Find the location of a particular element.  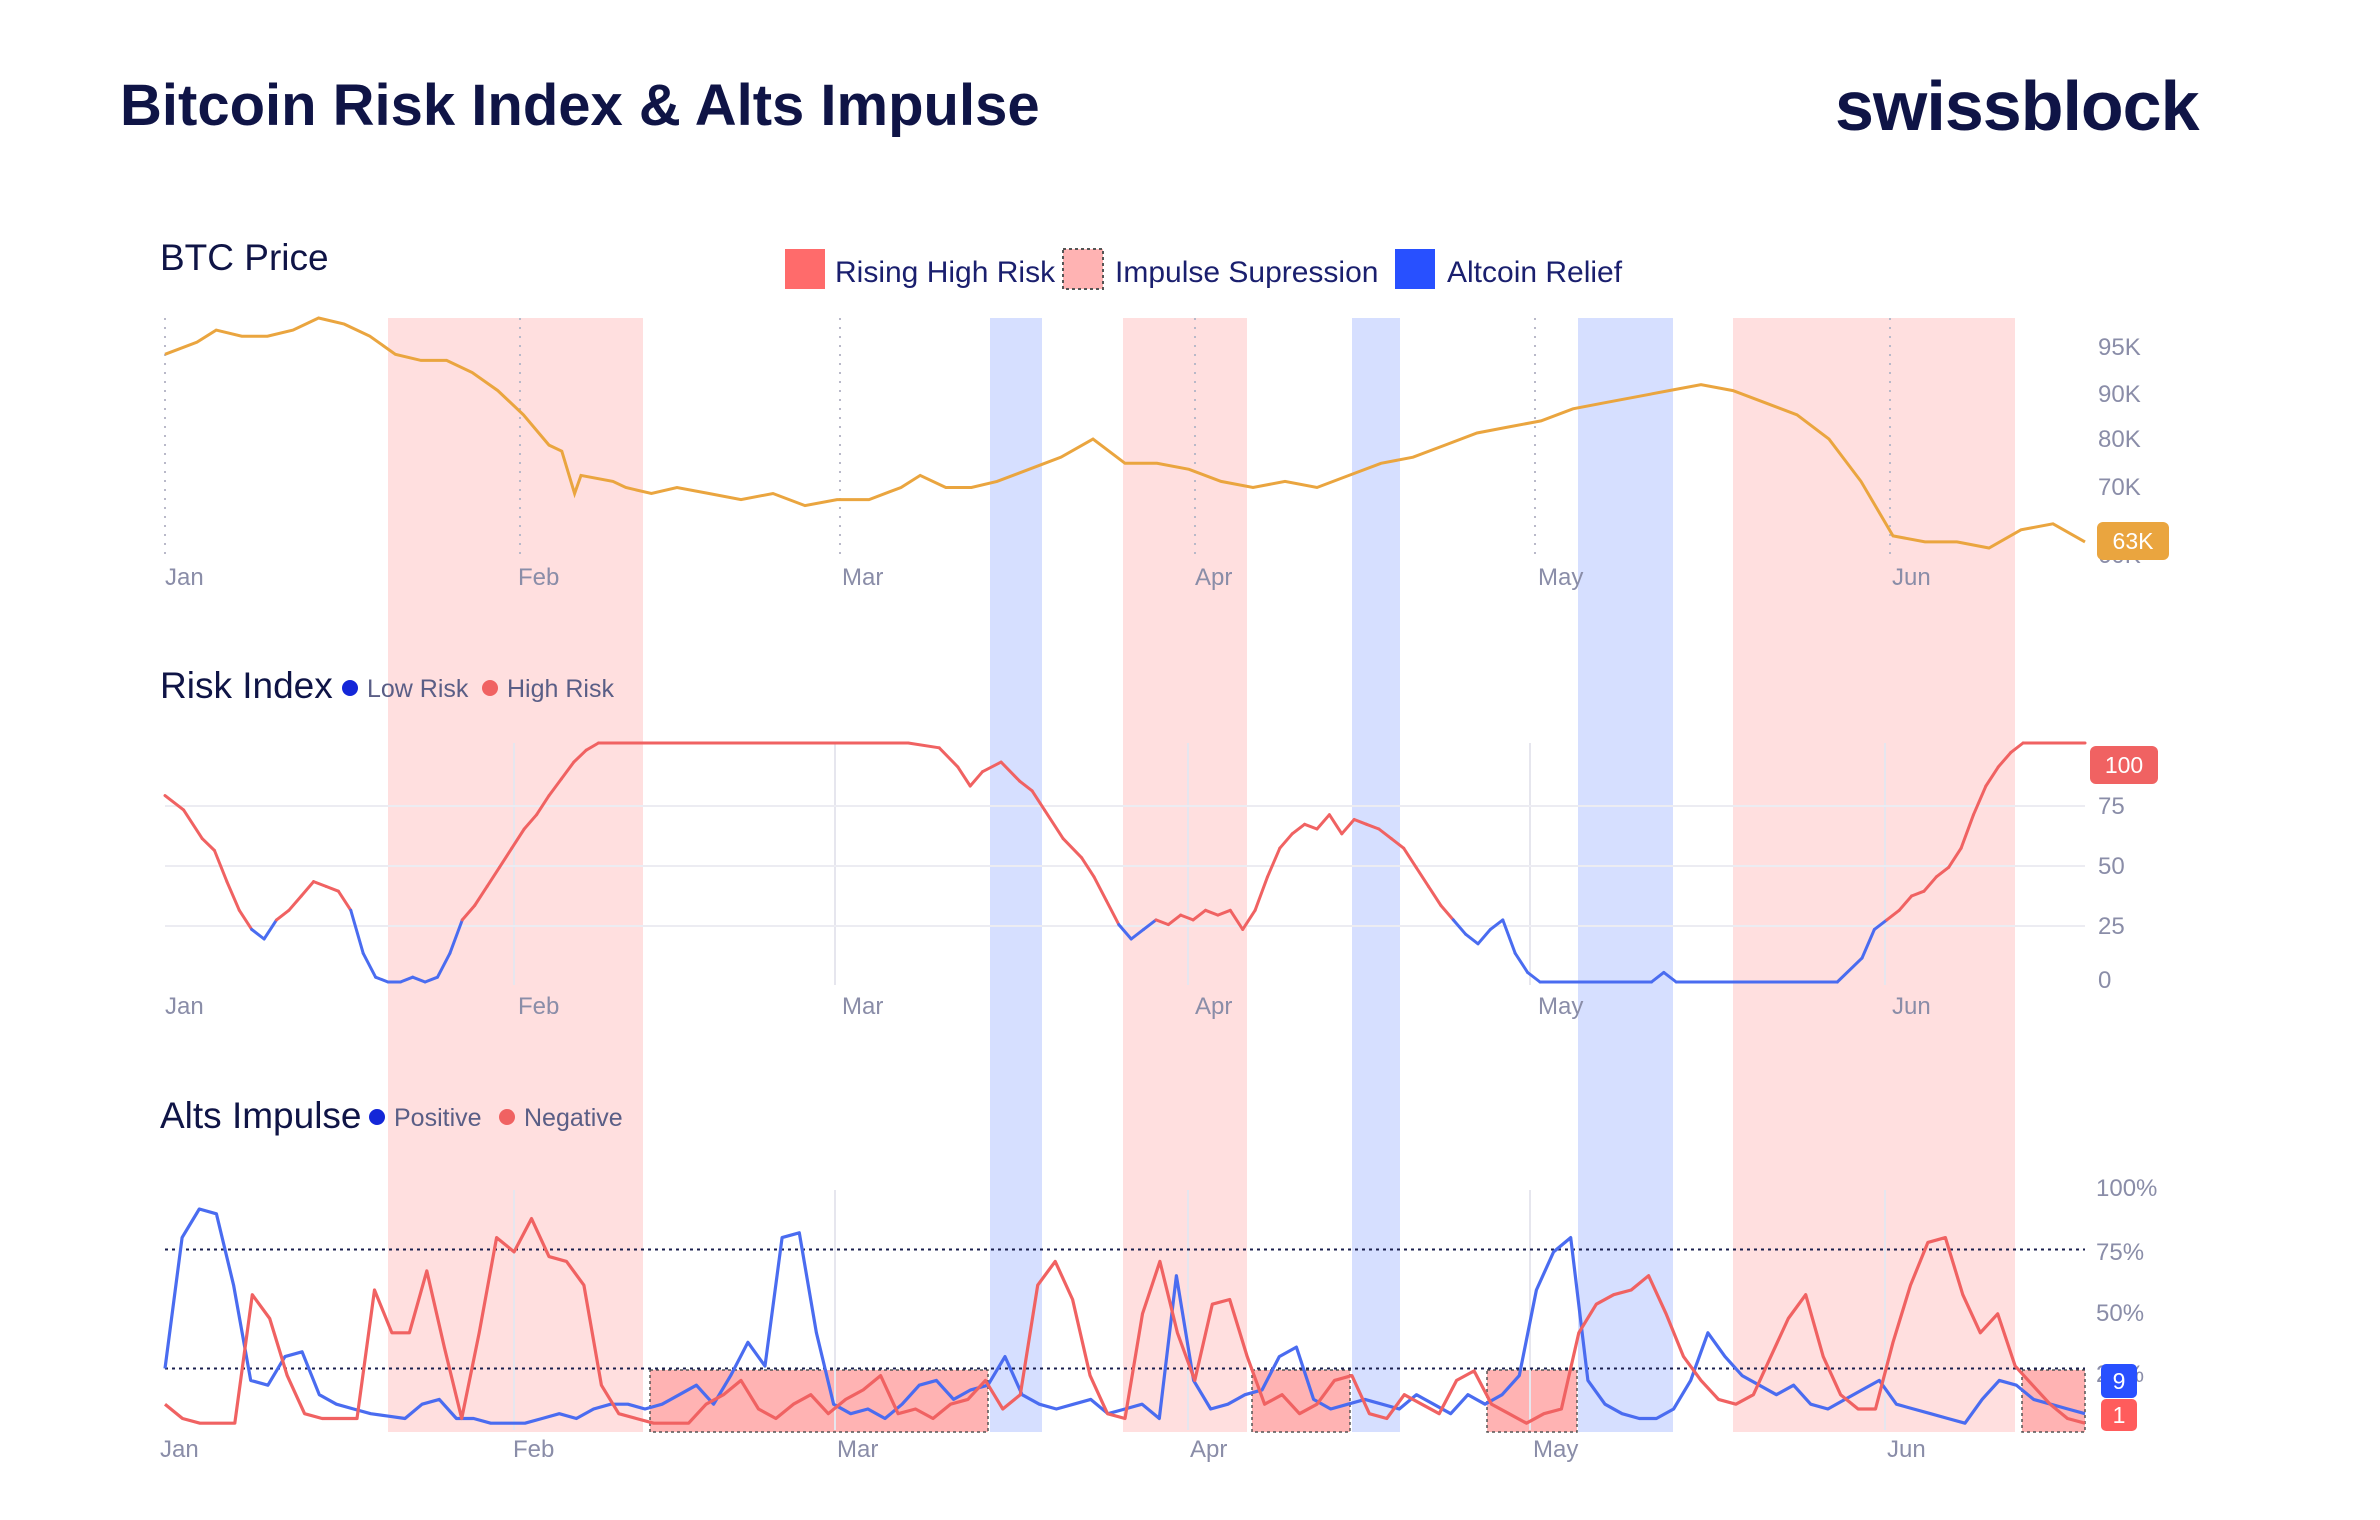

alts-y-tick-2: 50% is located at coordinates (2120, 1313).